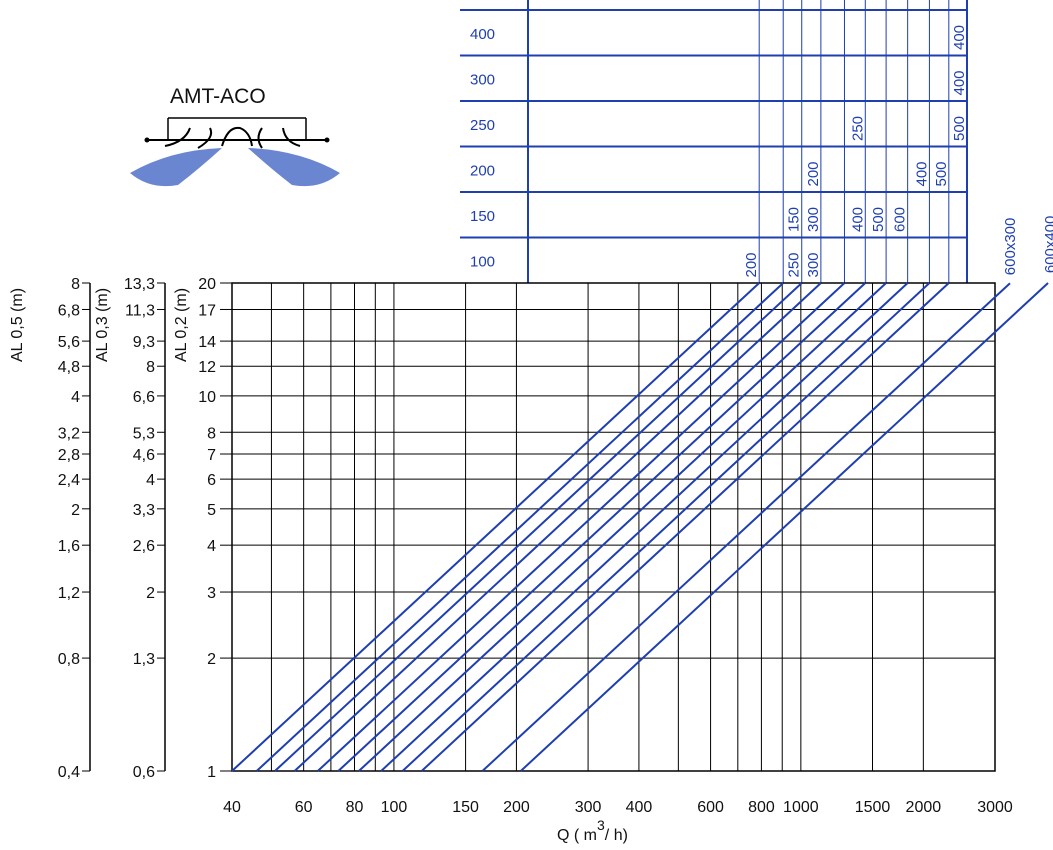 This screenshot has height=850, width=1053. Describe the element at coordinates (761, 807) in the screenshot. I see `x-tick-label: 800` at that location.